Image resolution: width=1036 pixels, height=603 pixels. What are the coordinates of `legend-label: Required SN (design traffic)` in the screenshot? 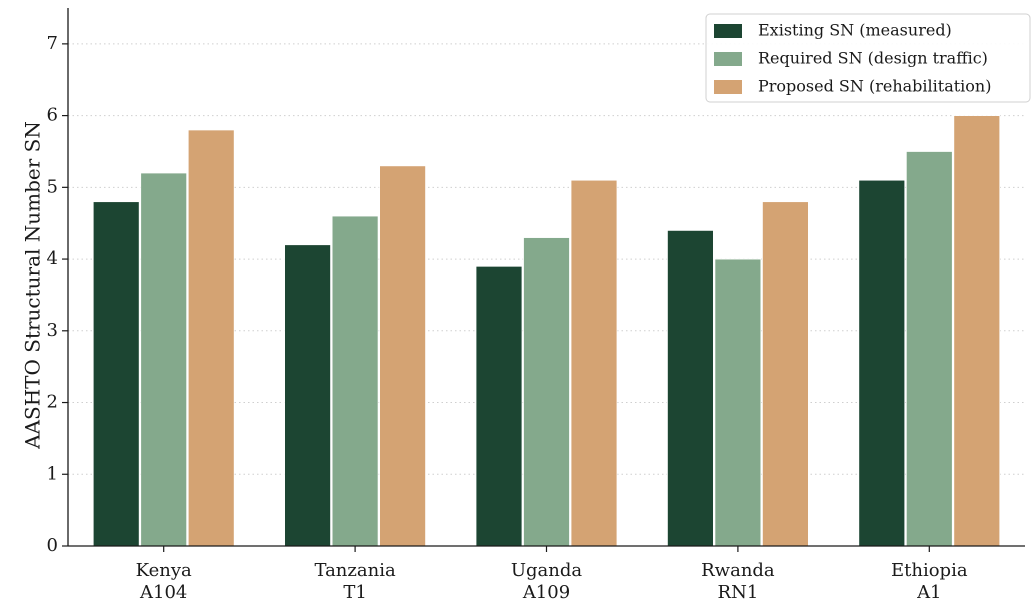 It's located at (873, 58).